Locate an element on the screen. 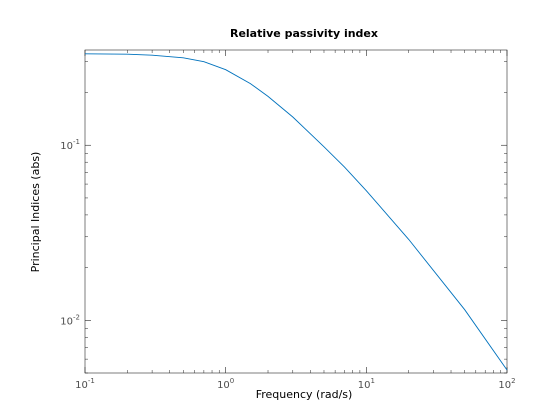 Image resolution: width=560 pixels, height=420 pixels. y-axis-label: Principal Indices (abs) is located at coordinates (35, 212).